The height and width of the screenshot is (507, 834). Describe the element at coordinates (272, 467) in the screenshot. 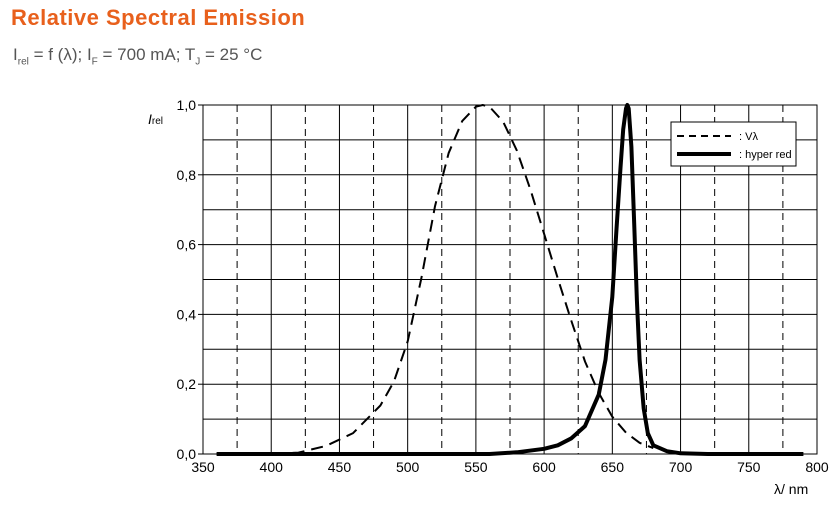

I see `x-tick-label: 400` at that location.